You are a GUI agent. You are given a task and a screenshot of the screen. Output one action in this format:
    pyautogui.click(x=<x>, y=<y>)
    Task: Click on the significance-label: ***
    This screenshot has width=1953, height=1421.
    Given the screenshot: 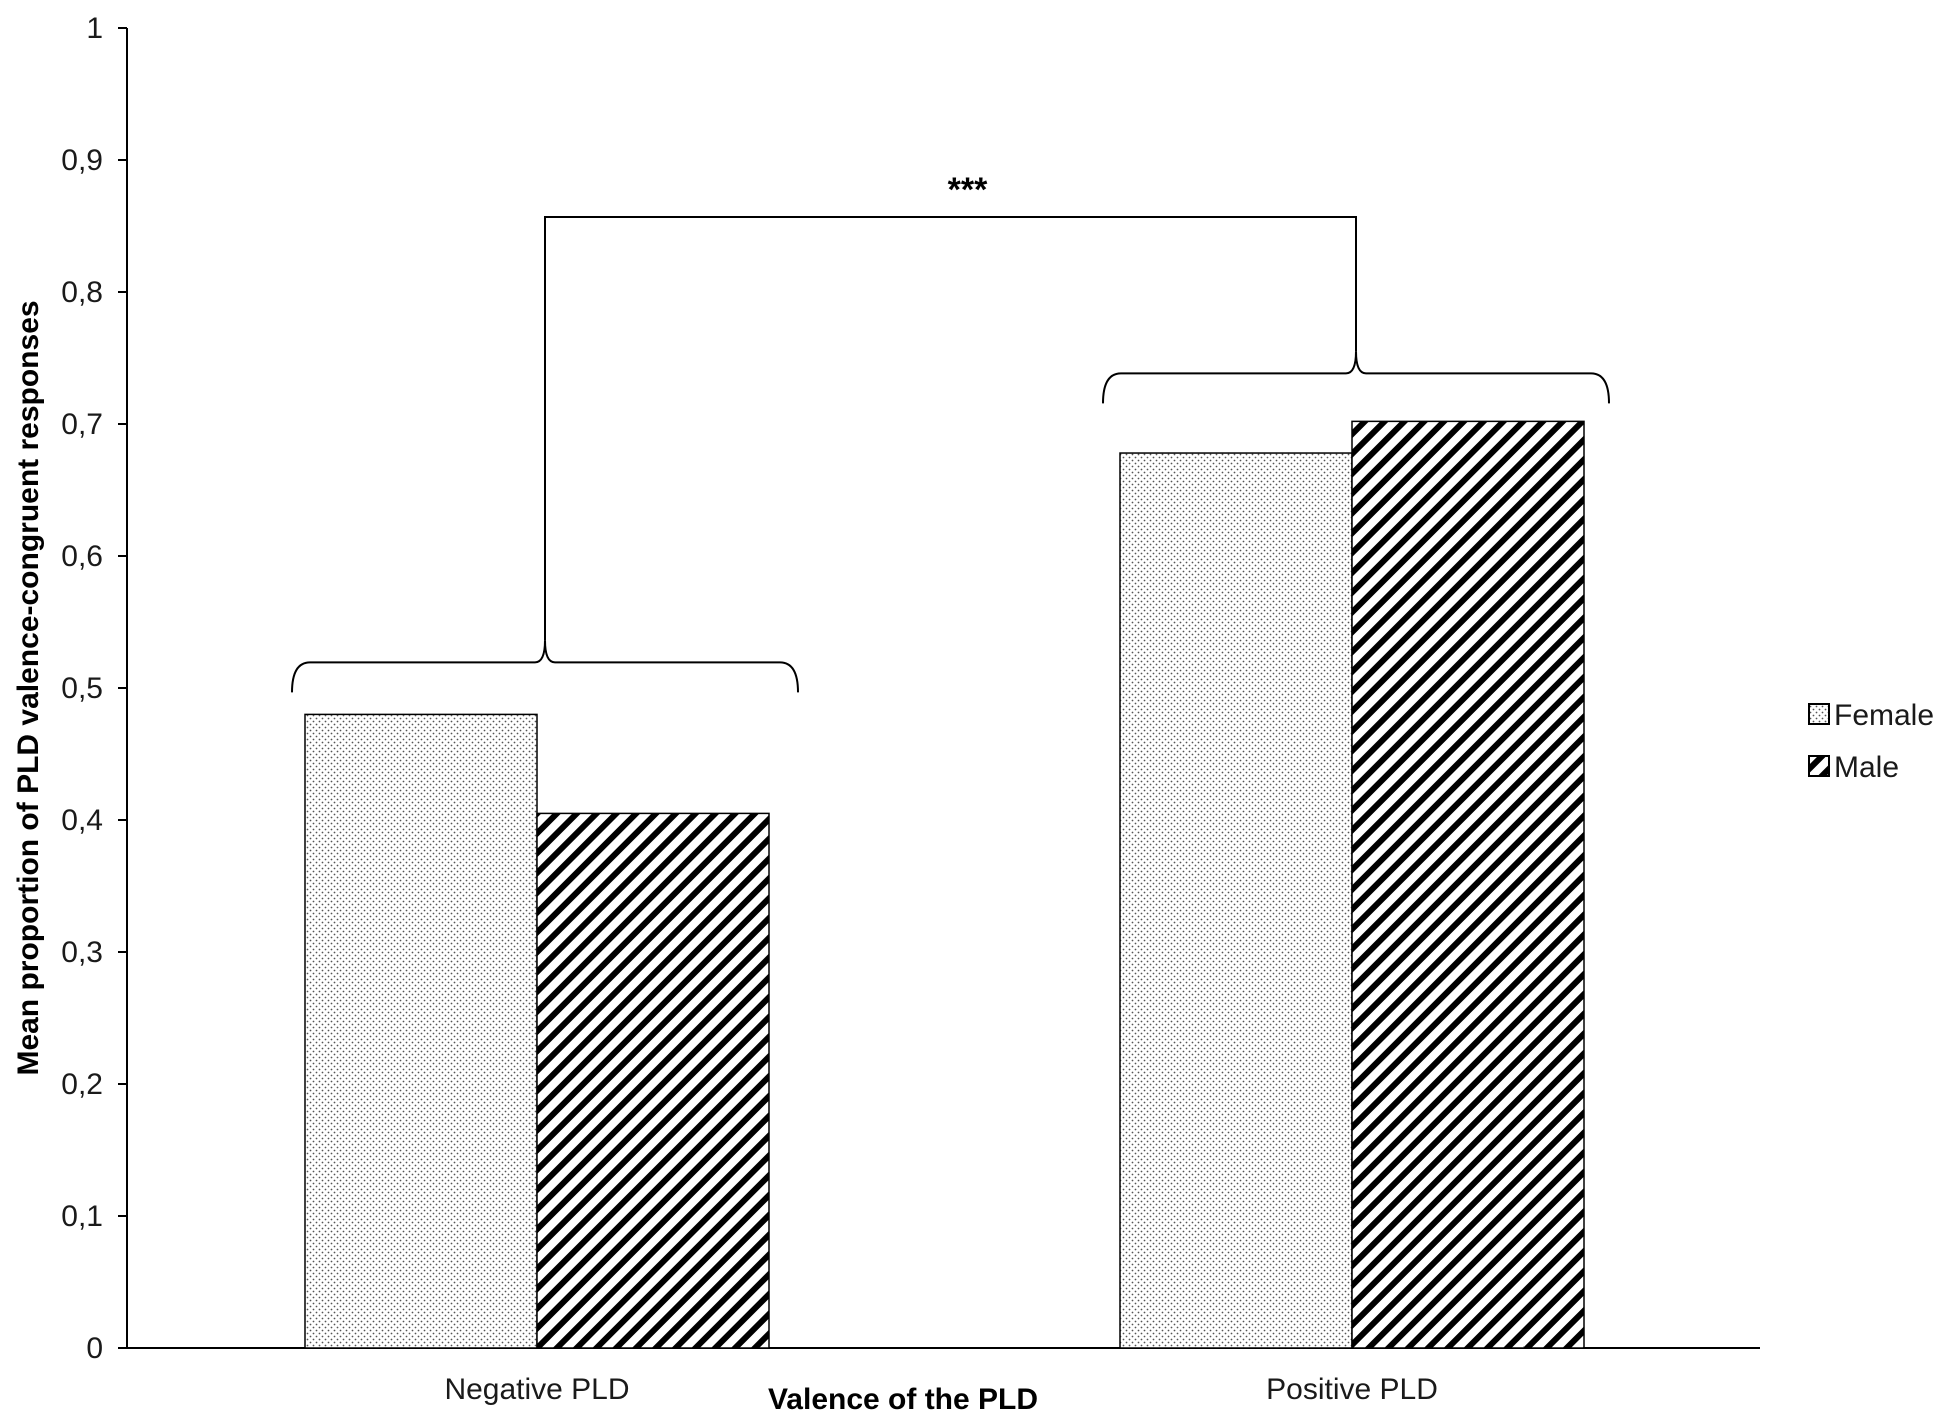 What is the action you would take?
    pyautogui.click(x=968, y=190)
    